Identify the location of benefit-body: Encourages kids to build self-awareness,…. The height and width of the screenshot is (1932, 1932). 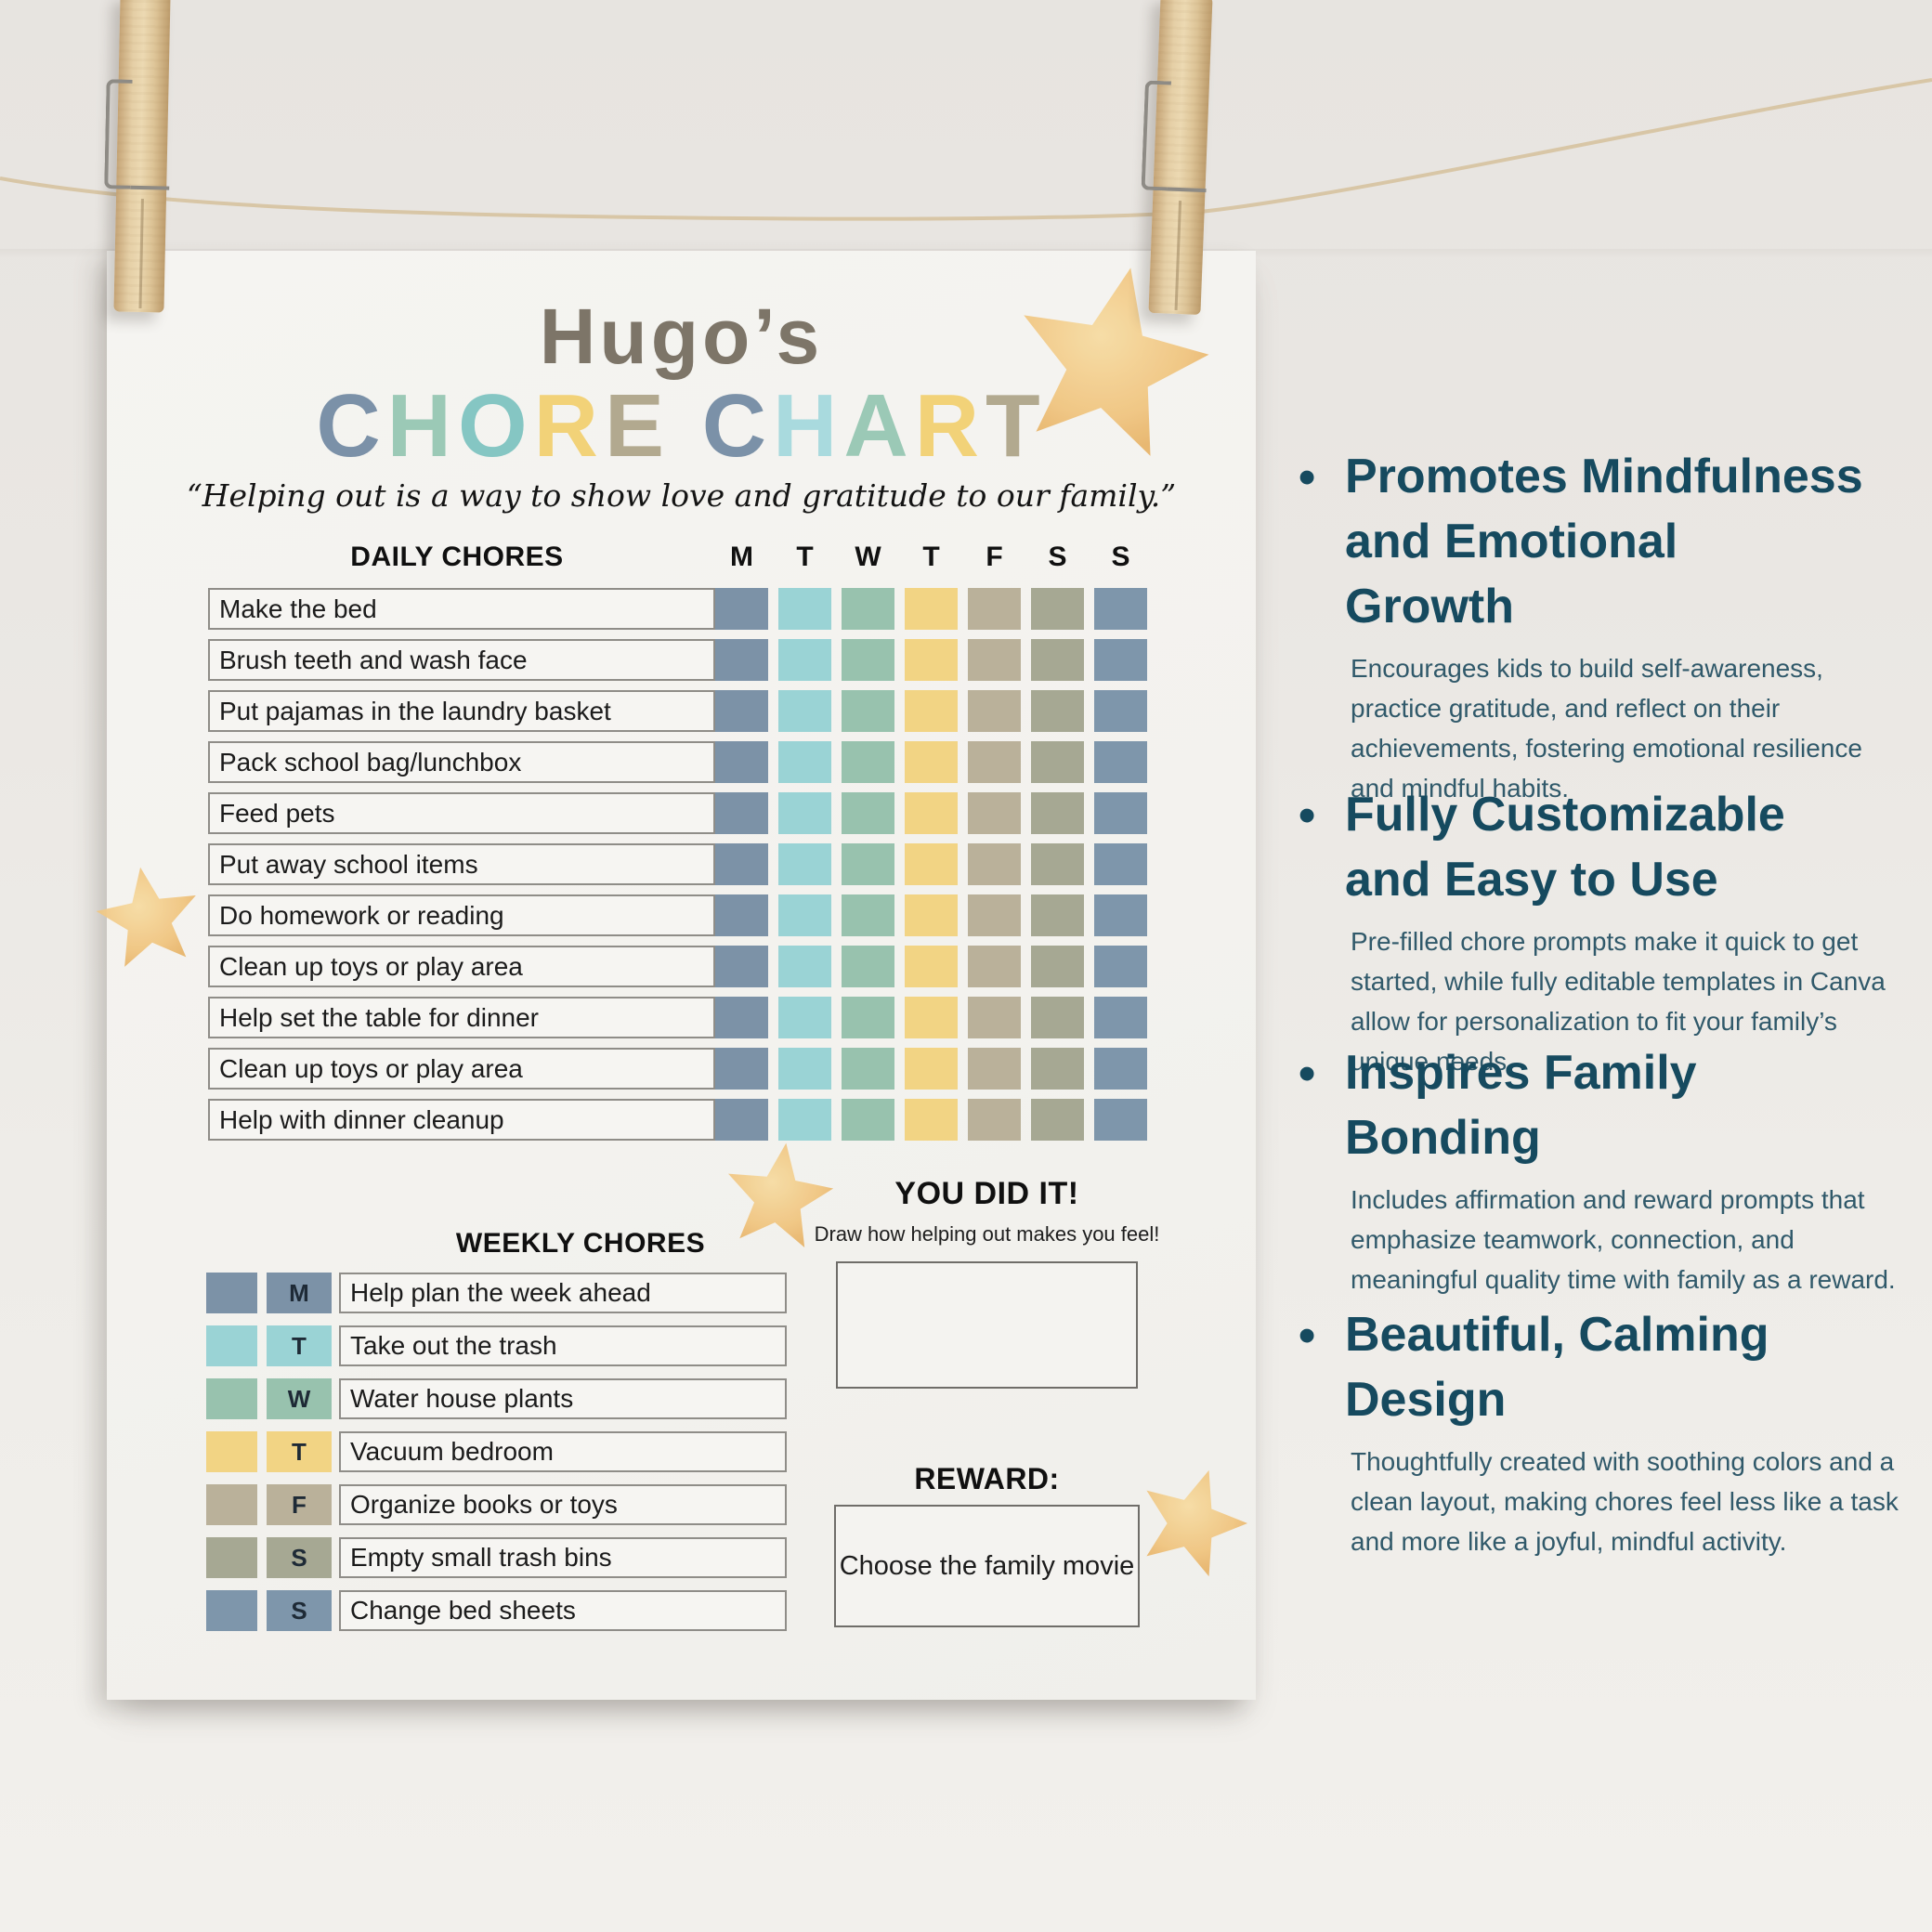
(1606, 728).